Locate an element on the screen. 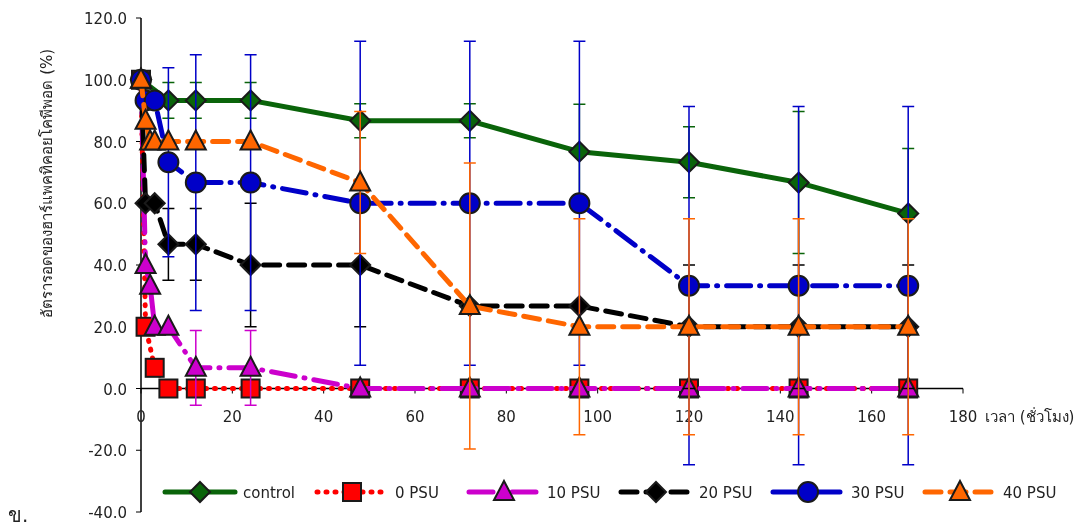 This screenshot has width=1086, height=528. x-tick-label: 140 is located at coordinates (780, 416).